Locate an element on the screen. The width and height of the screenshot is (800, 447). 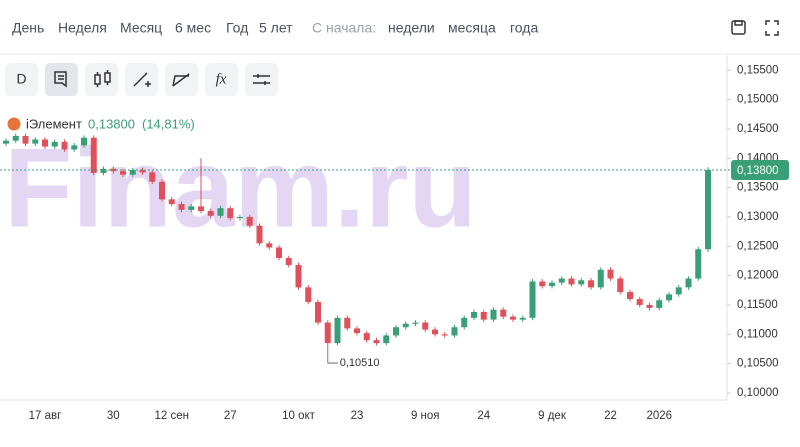
last-price-tag is located at coordinates (760, 170).